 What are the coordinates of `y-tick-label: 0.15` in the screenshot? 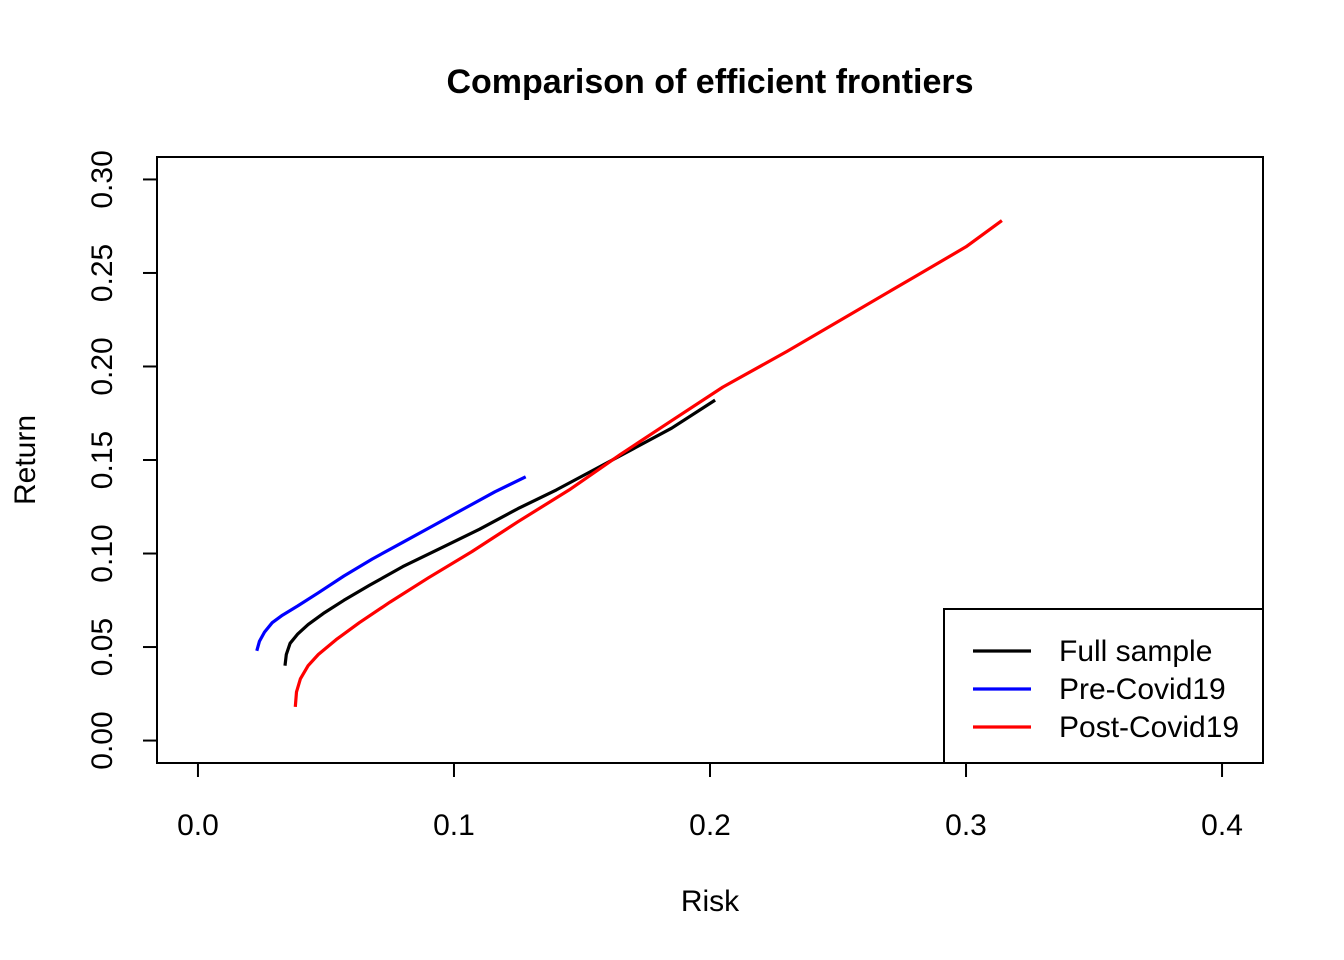 It's located at (102, 460).